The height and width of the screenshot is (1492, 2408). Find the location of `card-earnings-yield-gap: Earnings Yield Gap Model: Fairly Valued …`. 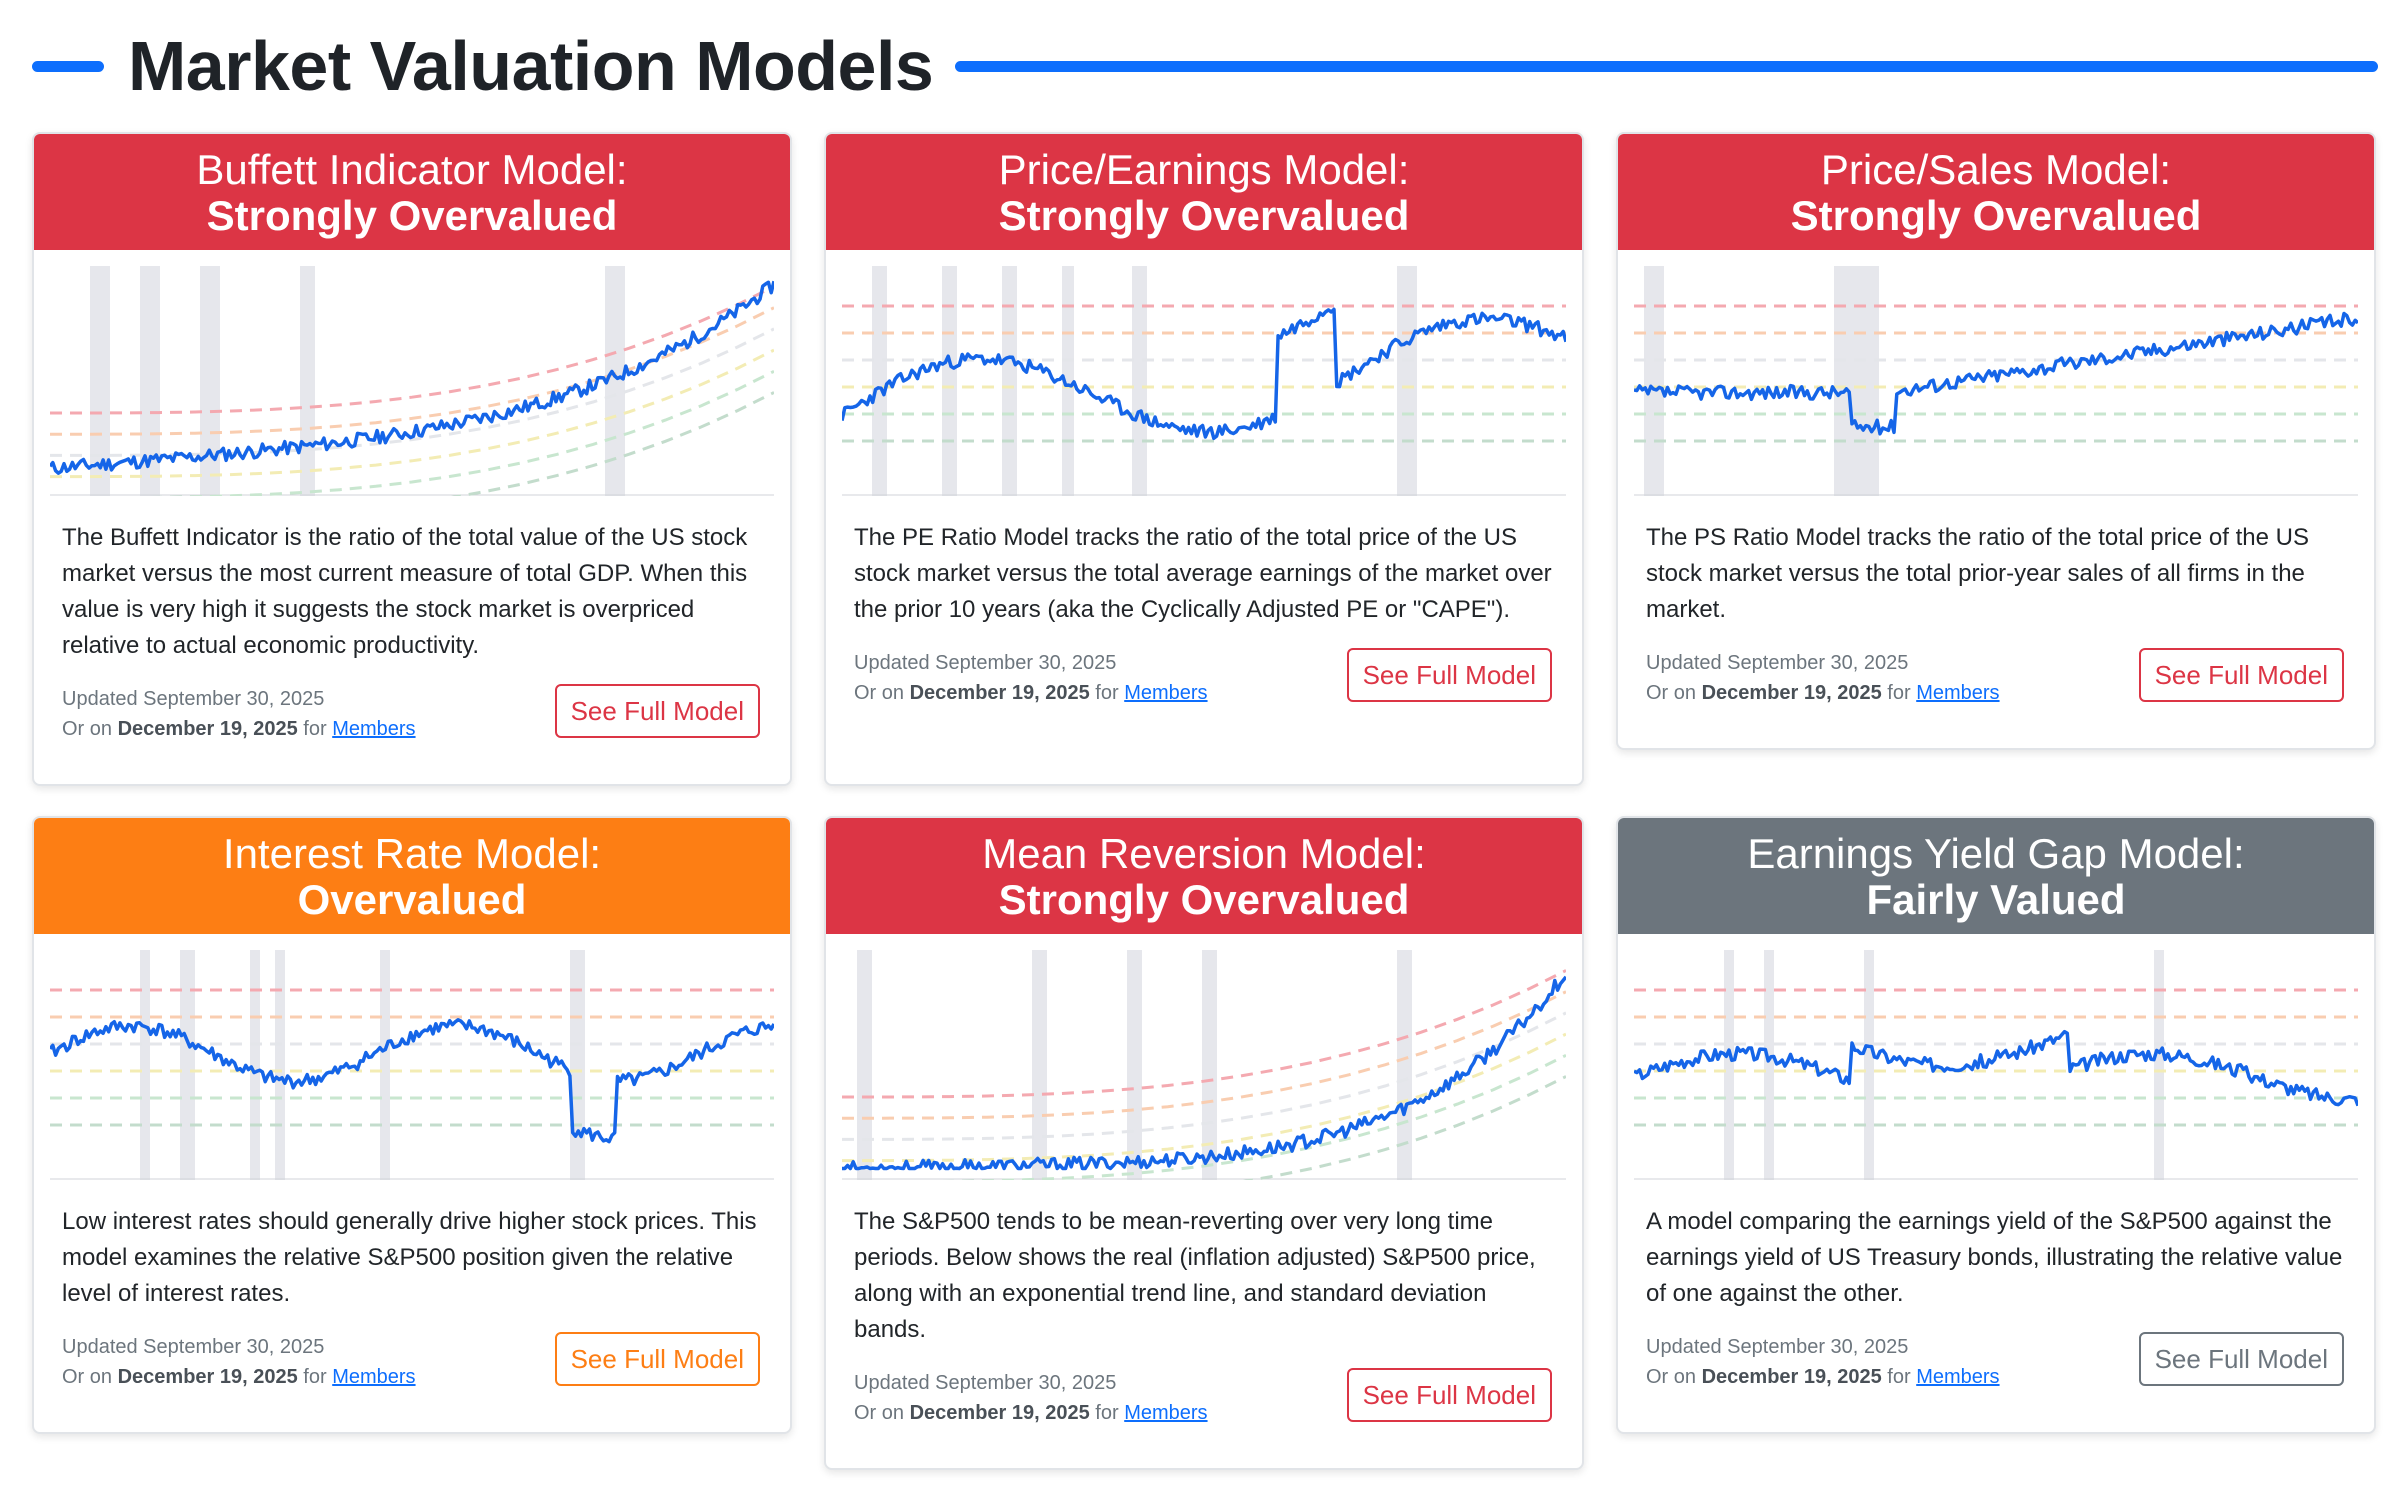

card-earnings-yield-gap: Earnings Yield Gap Model: Fairly Valued … is located at coordinates (1996, 1125).